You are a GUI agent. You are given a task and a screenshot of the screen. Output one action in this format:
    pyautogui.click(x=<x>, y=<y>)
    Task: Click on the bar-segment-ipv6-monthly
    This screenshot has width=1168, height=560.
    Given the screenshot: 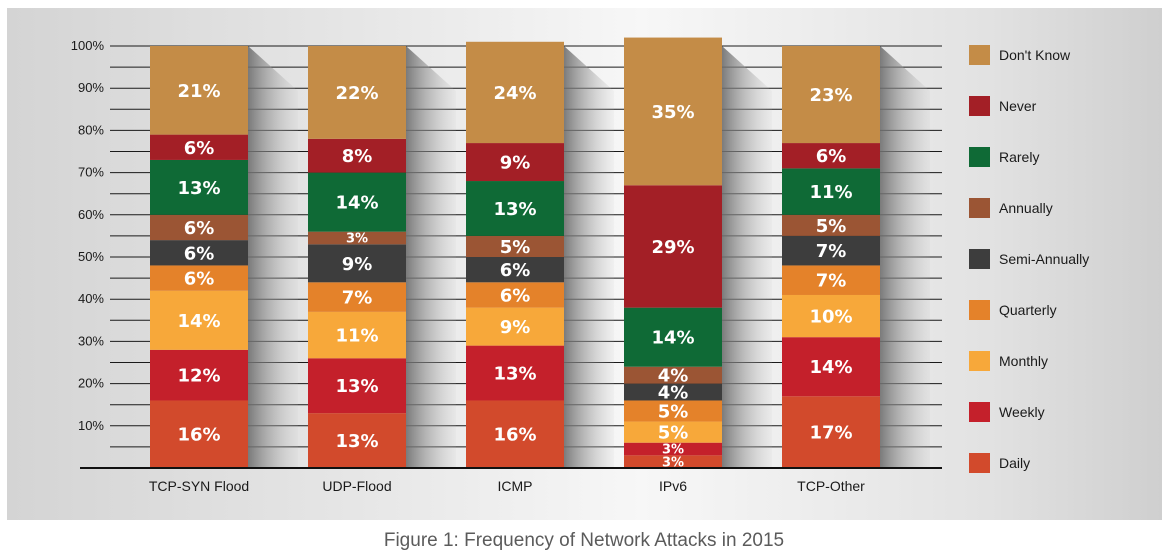 What is the action you would take?
    pyautogui.click(x=673, y=432)
    